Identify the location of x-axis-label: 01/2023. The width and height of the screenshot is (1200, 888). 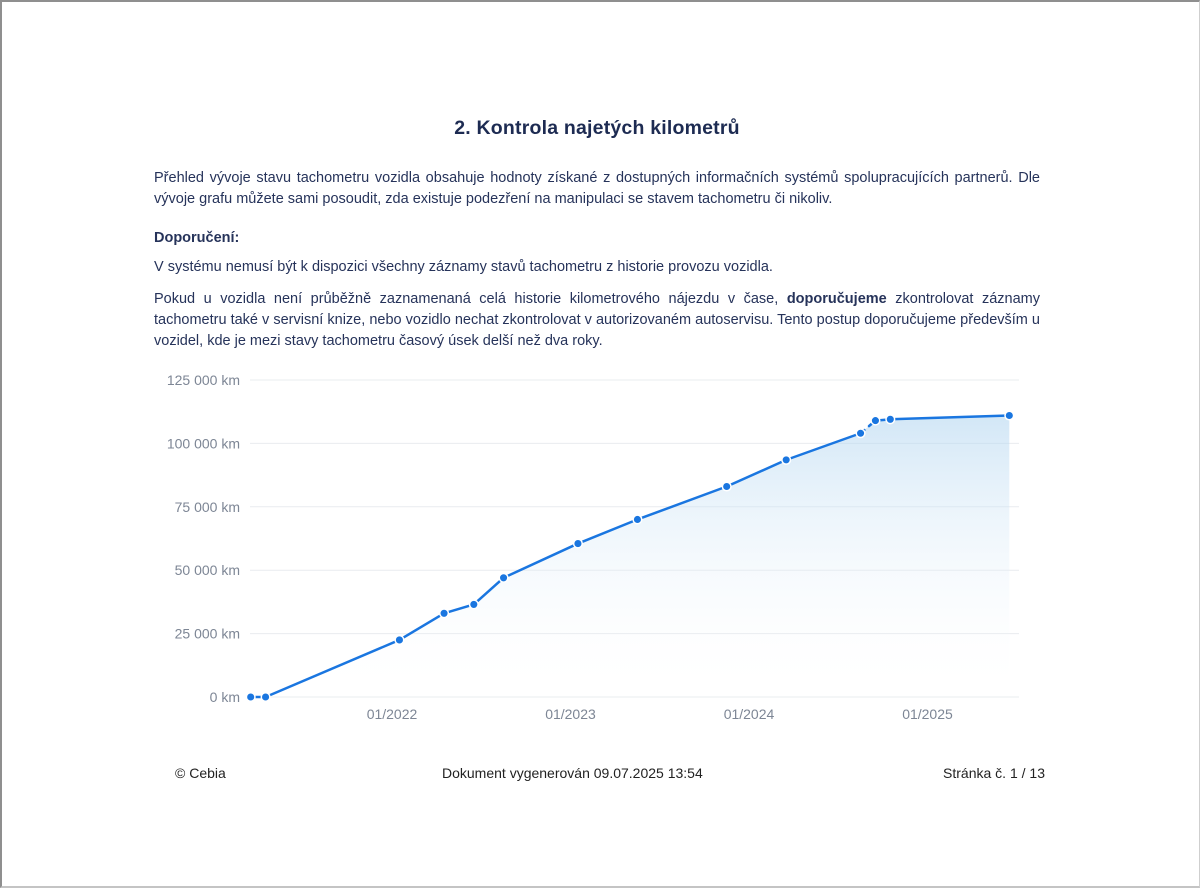
(570, 714).